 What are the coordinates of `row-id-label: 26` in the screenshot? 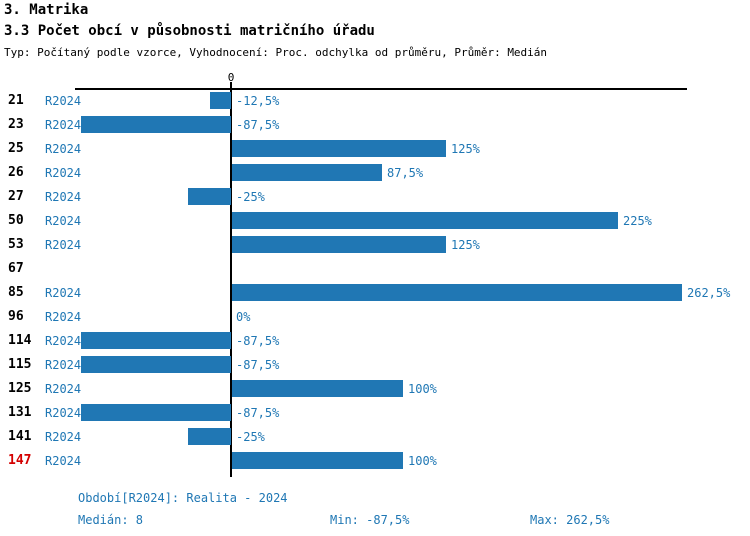 It's located at (16, 172).